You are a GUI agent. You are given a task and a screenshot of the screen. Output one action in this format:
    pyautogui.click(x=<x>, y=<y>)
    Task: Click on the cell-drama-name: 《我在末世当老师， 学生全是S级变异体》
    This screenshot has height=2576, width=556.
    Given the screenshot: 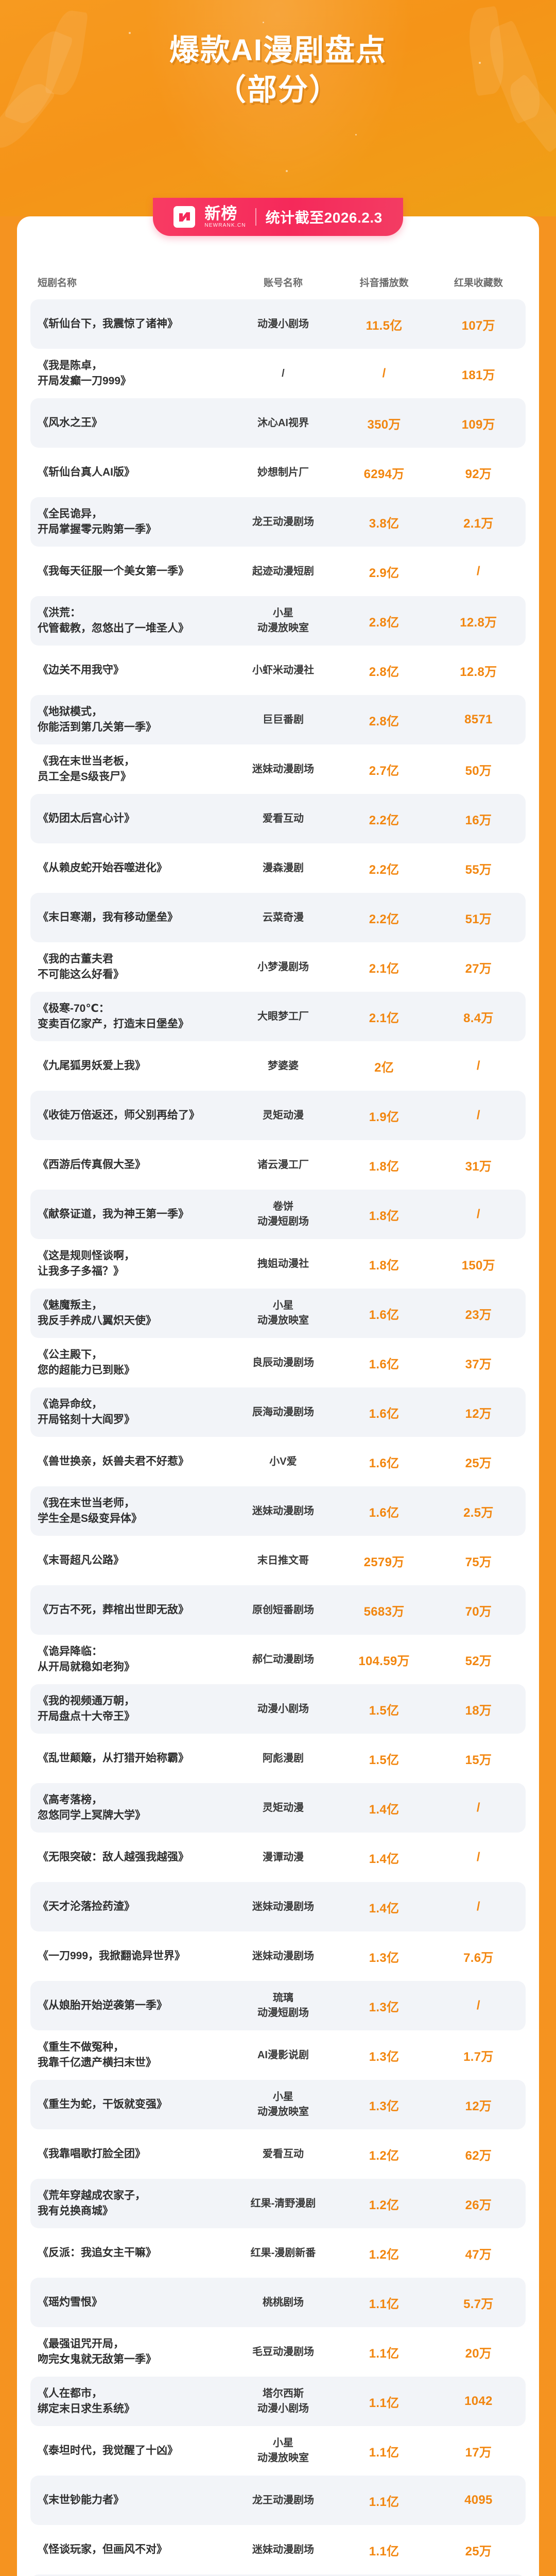 What is the action you would take?
    pyautogui.click(x=90, y=1510)
    